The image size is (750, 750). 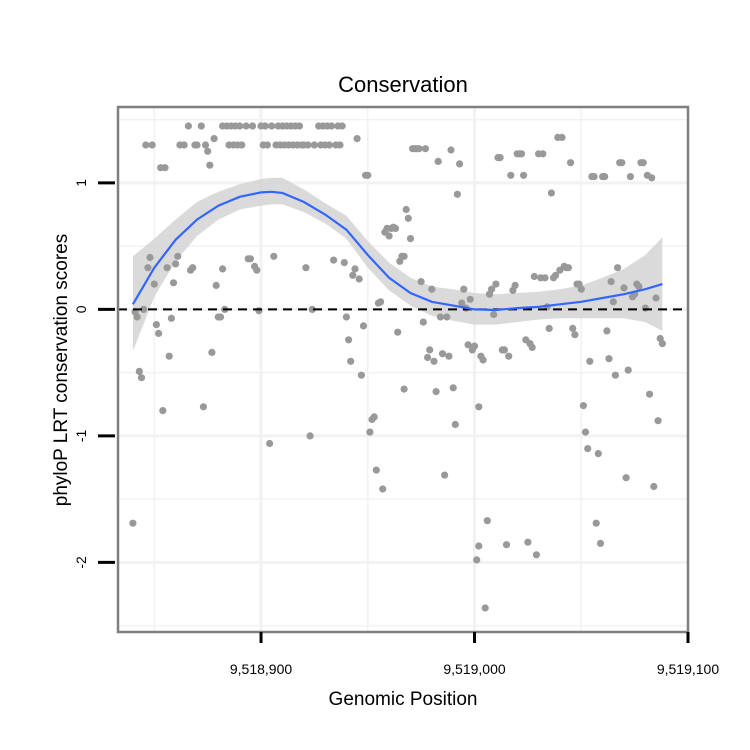 What do you see at coordinates (81, 435) in the screenshot?
I see `y-tick-label: -1` at bounding box center [81, 435].